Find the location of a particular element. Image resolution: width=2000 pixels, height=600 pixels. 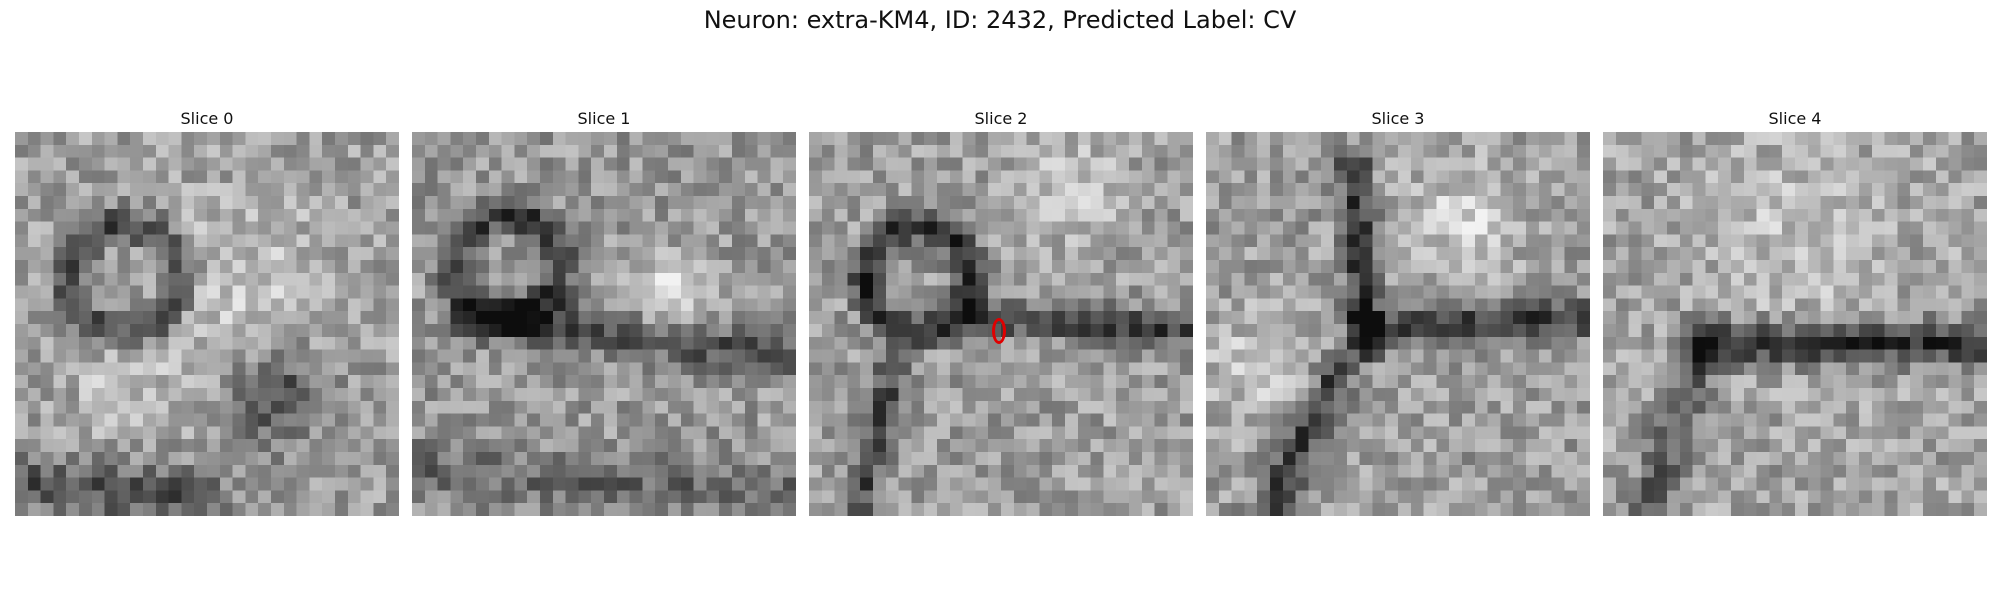

selected-neuron-marker is located at coordinates (999, 331).